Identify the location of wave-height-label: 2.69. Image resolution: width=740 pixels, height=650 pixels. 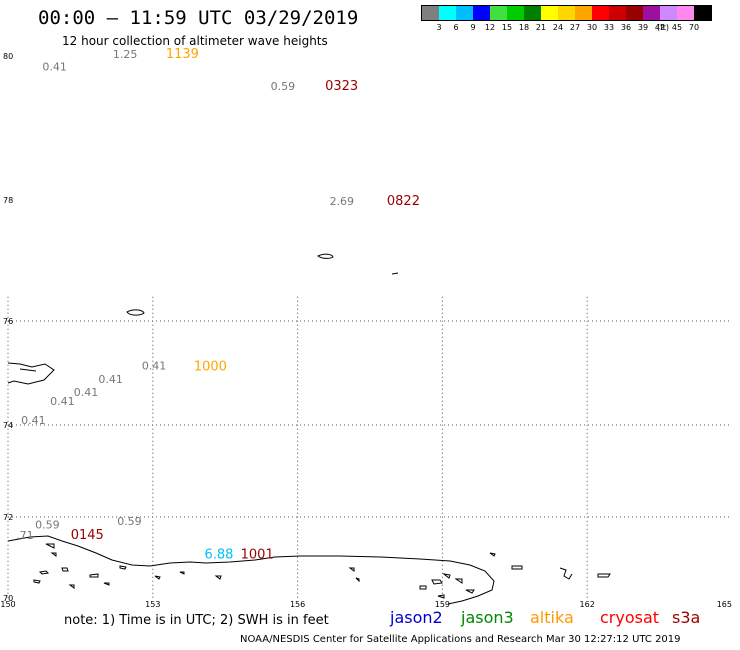
(342, 201).